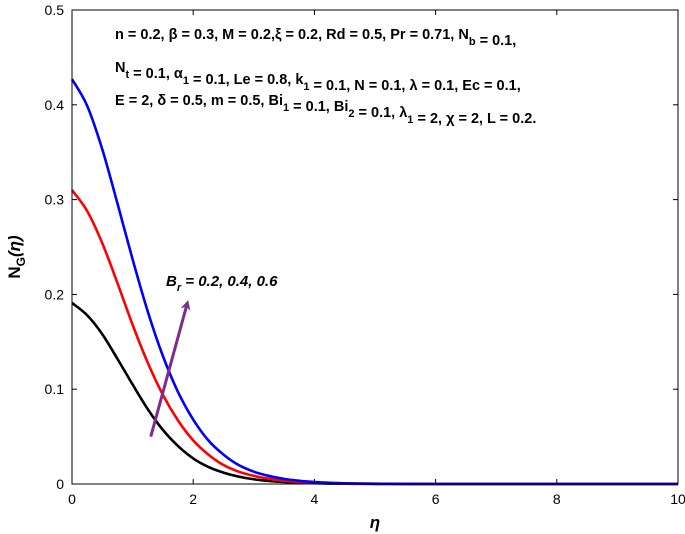 The image size is (685, 534). Describe the element at coordinates (677, 499) in the screenshot. I see `x-tick-label: 10` at that location.